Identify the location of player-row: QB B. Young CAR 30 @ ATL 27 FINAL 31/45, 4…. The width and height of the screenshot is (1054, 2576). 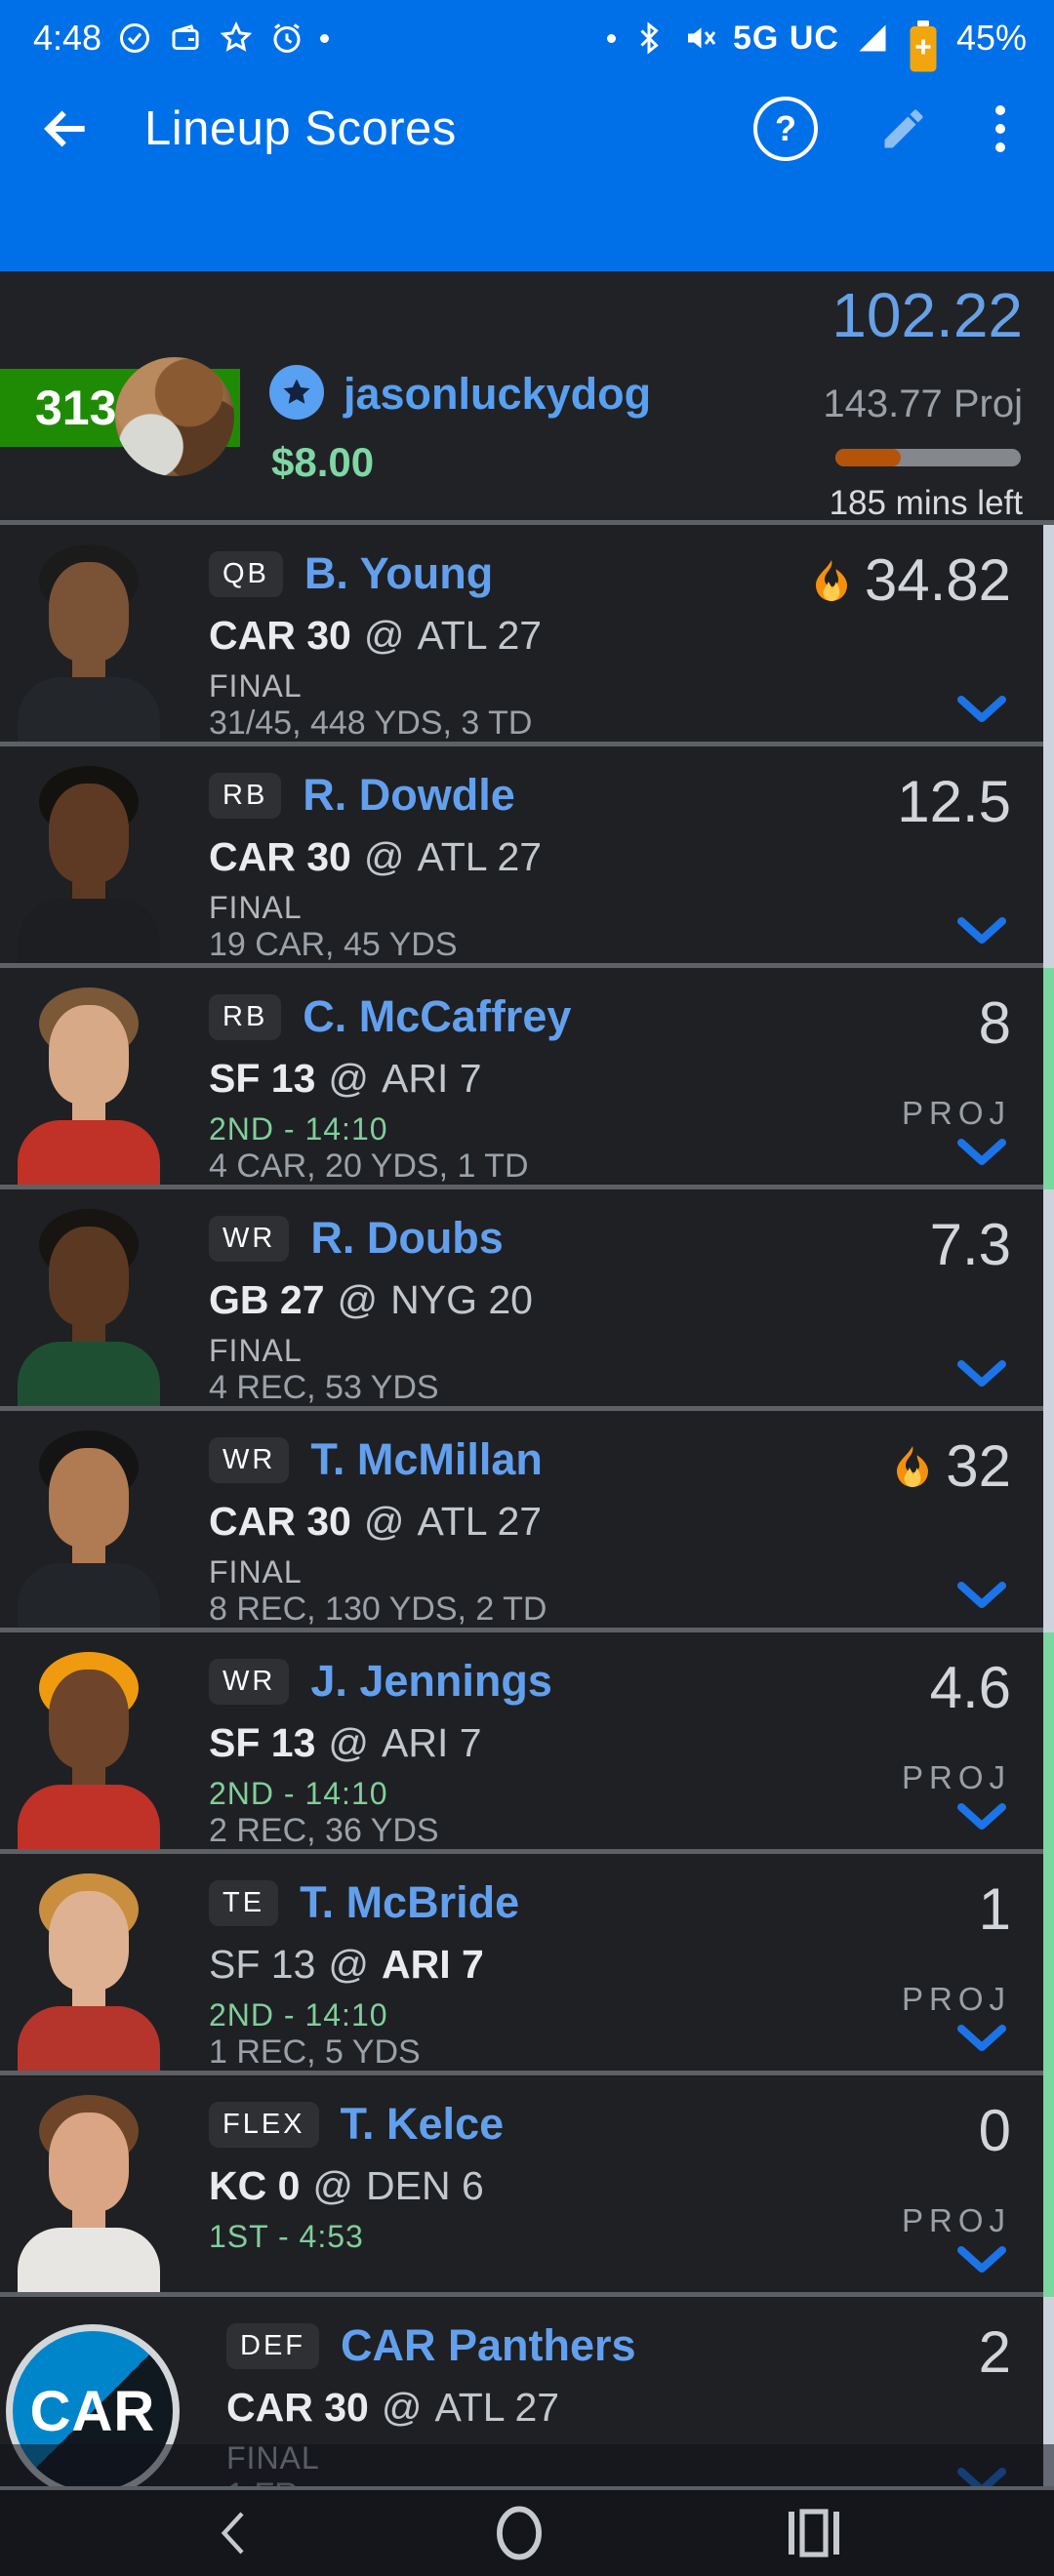
(527, 635).